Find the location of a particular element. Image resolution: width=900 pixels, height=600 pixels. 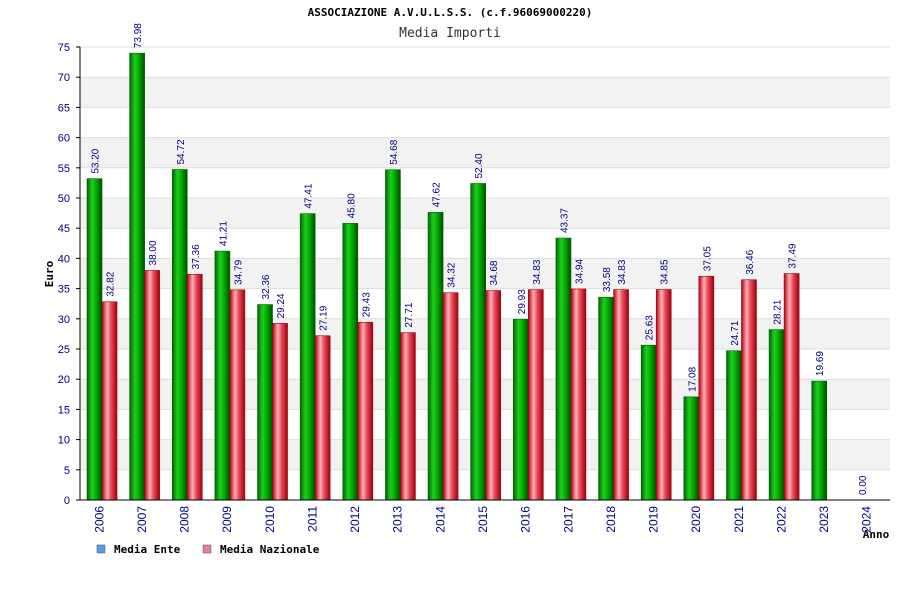

bar-media-nazionale-2006 is located at coordinates (109, 401).